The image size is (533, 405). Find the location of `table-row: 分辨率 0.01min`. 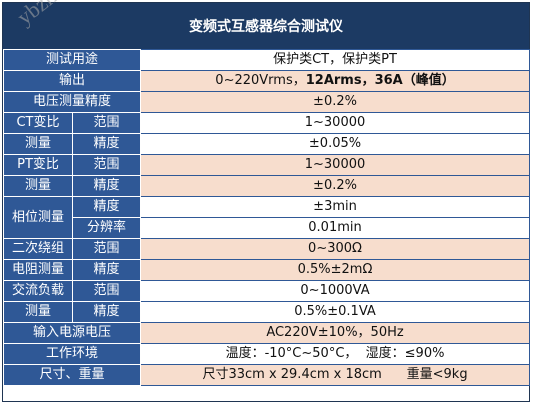

table-row: 分辨率 0.01min is located at coordinates (267, 228).